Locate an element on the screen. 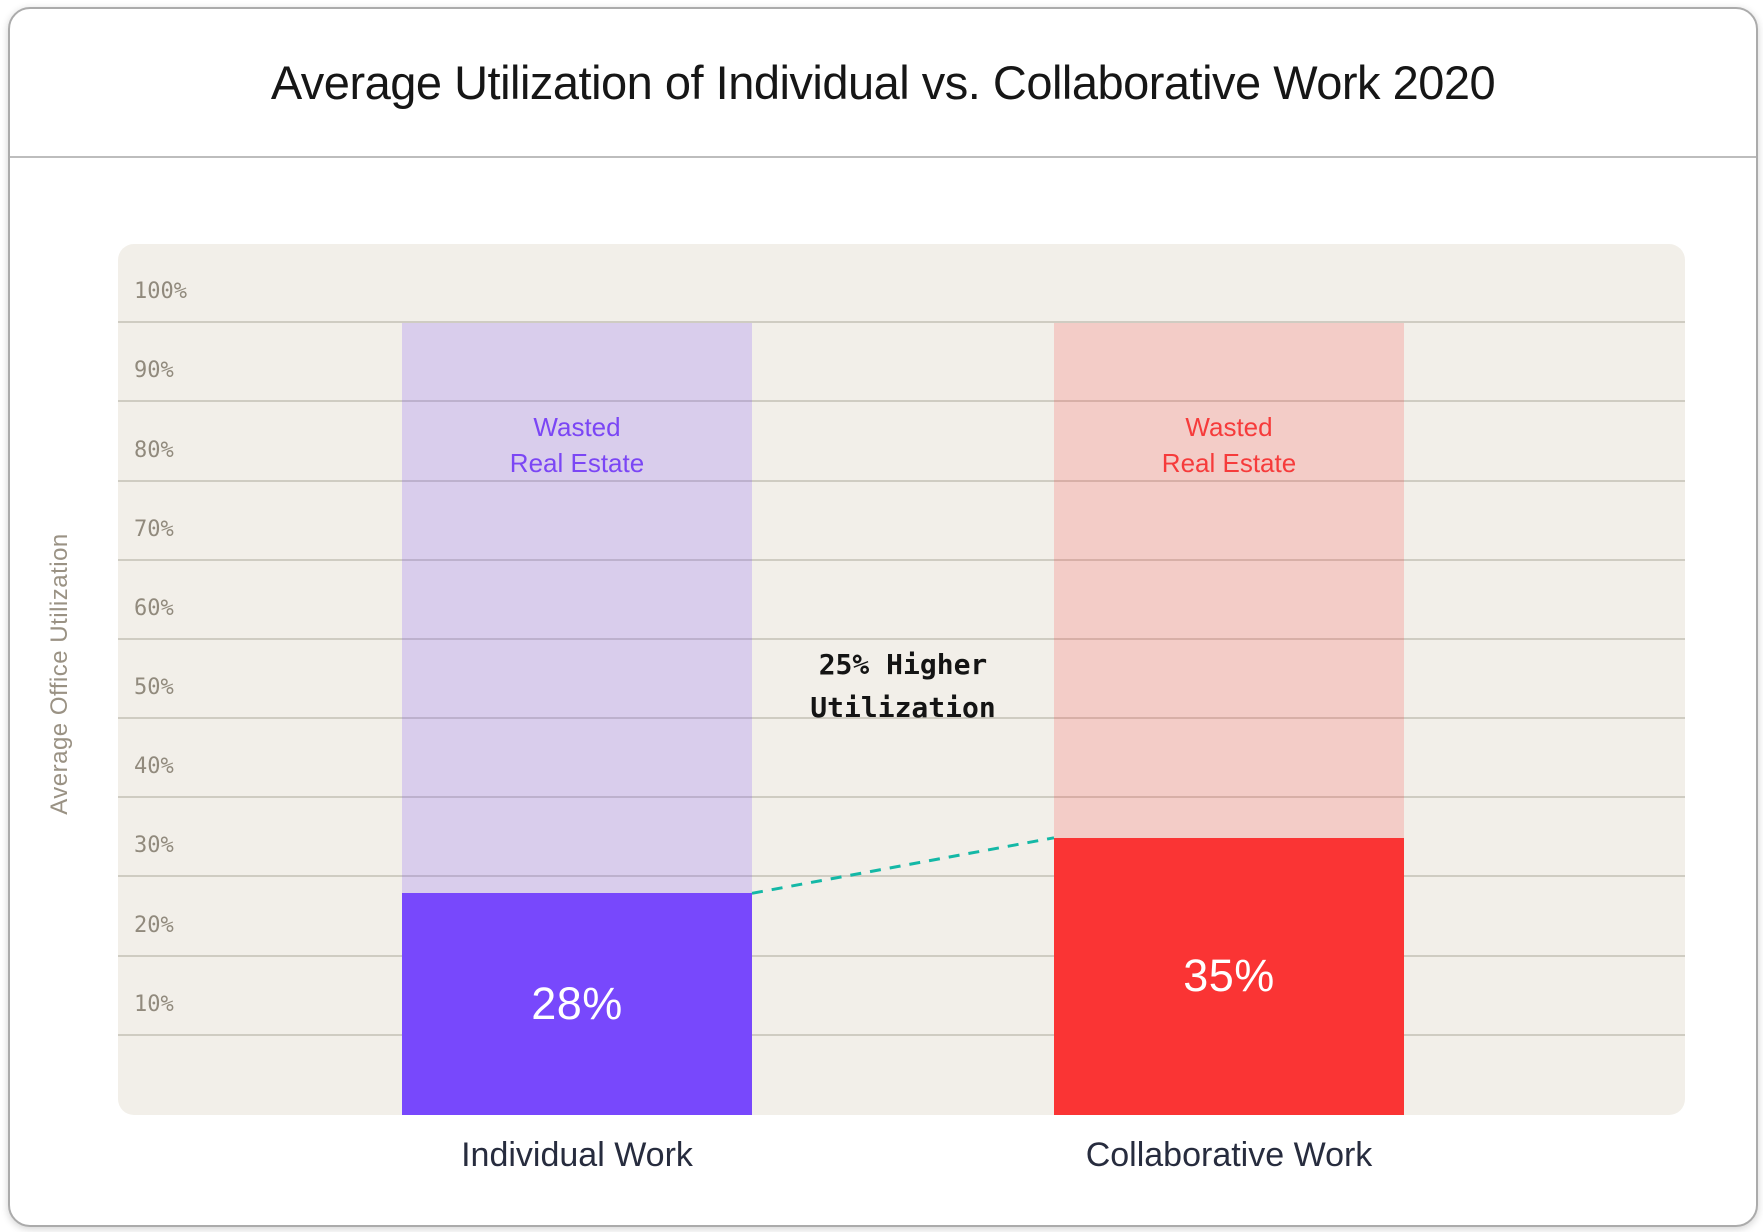 The image size is (1763, 1232). bar-individual-wasted-track: Wasted Real Estate 28% is located at coordinates (577, 719).